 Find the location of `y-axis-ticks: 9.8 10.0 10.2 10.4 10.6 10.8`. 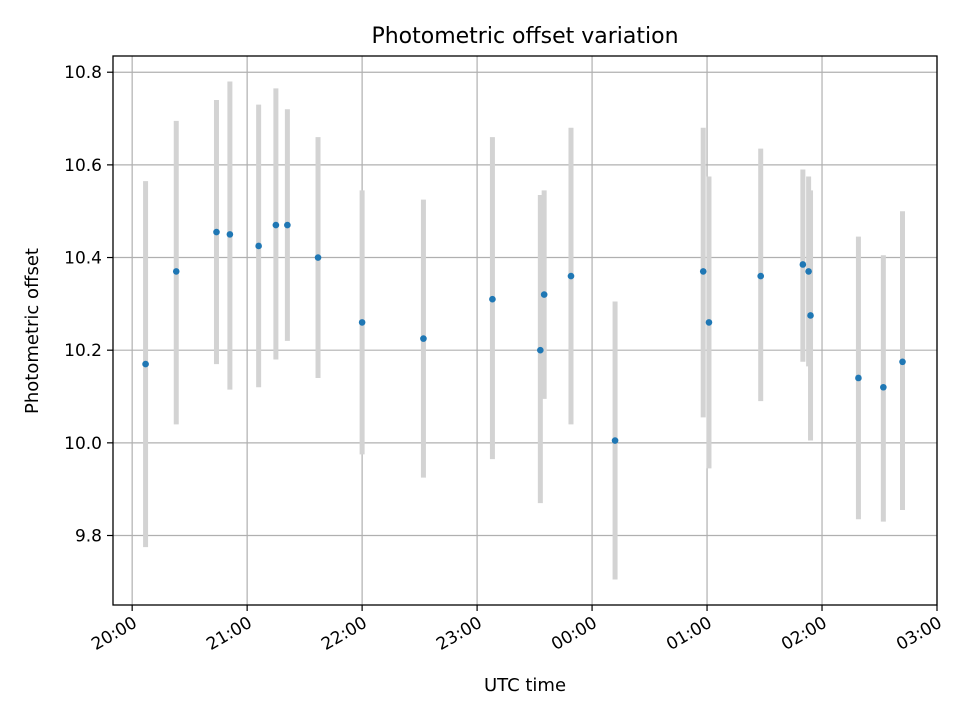

y-axis-ticks: 9.8 10.0 10.2 10.4 10.6 10.8 is located at coordinates (88, 305).